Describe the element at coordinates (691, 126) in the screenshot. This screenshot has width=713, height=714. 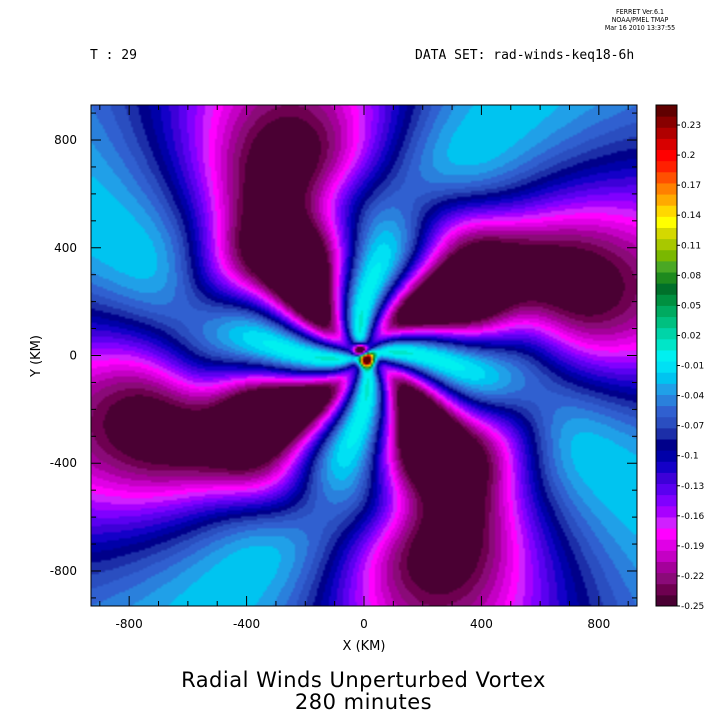
I see `colorbar-label: 0.23` at that location.